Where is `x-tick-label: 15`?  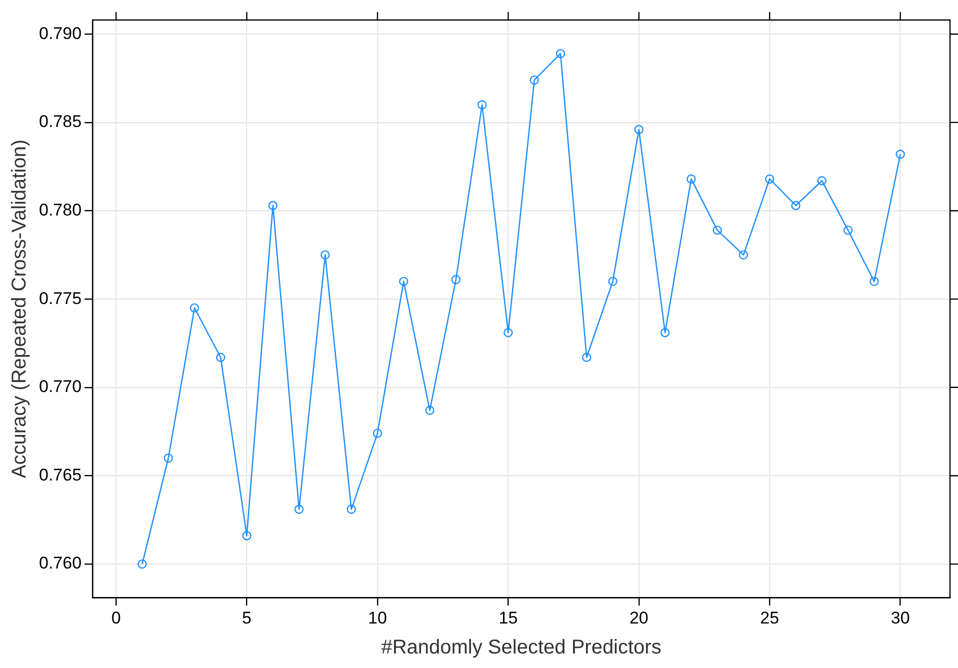 x-tick-label: 15 is located at coordinates (508, 618).